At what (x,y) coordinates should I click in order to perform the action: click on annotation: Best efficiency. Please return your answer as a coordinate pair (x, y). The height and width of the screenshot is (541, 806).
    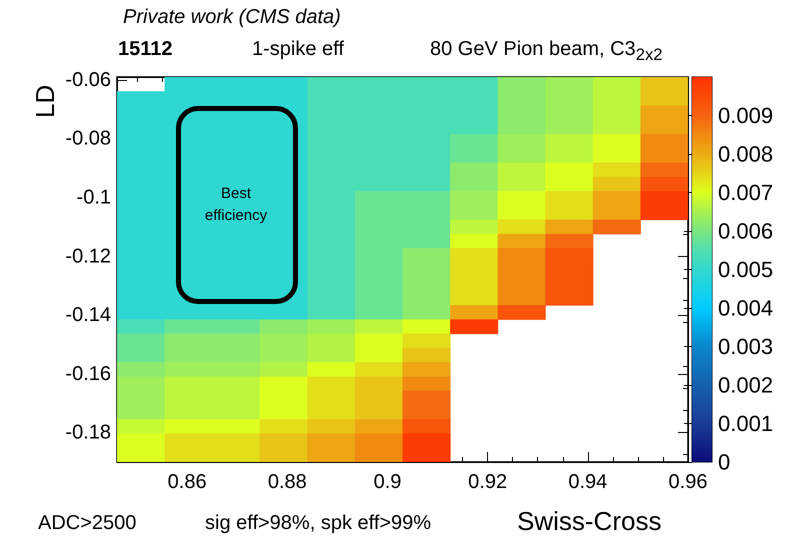
    Looking at the image, I should click on (236, 205).